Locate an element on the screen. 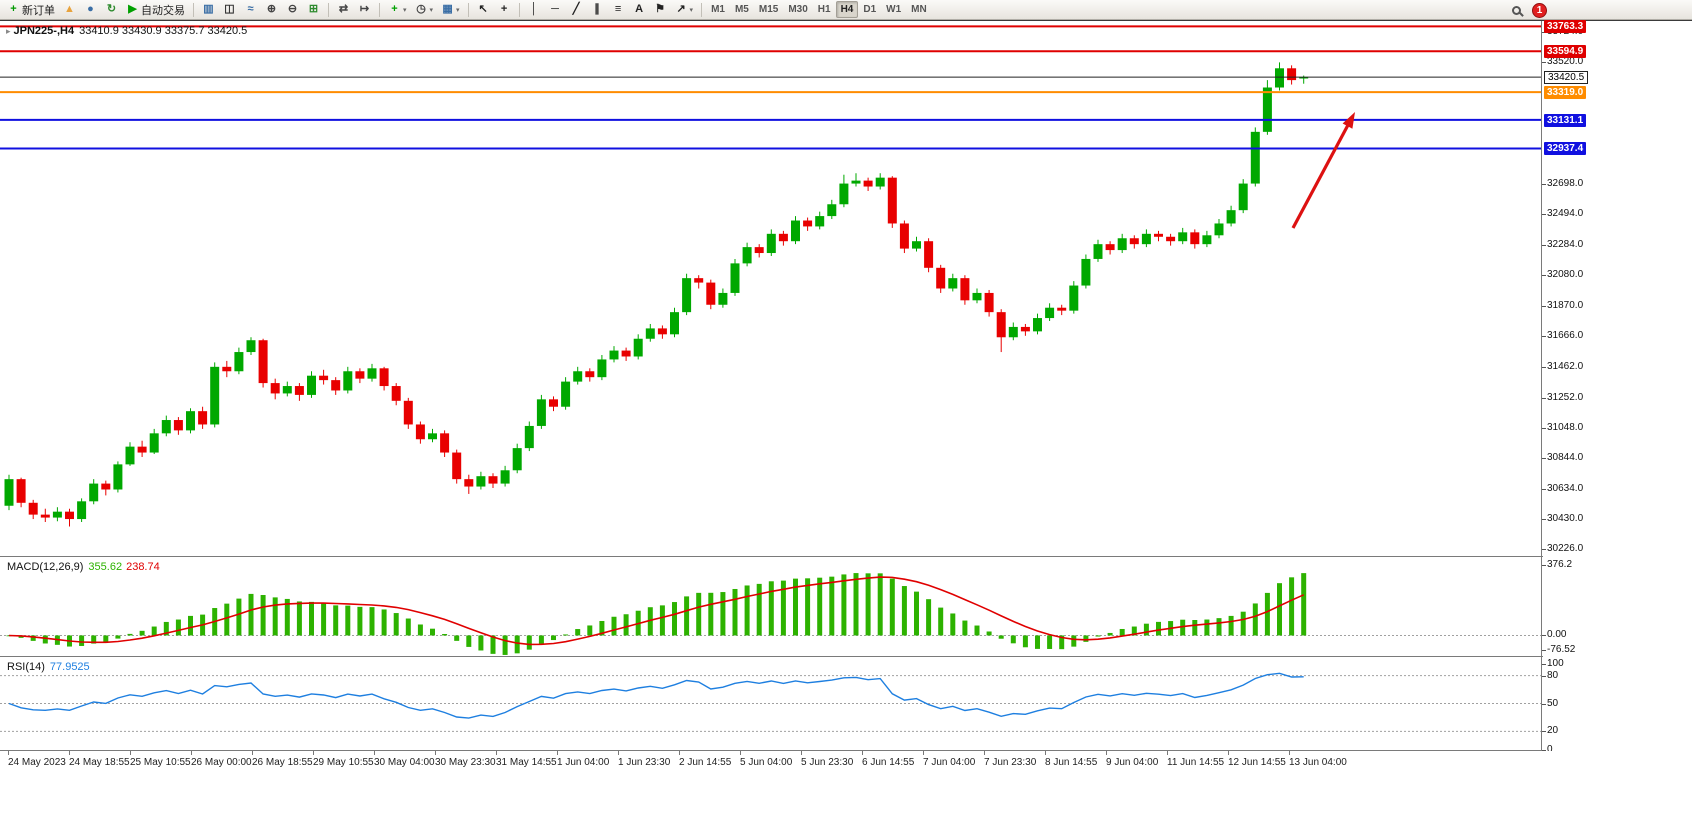 The height and width of the screenshot is (837, 1692). periods-icon: ◷ is located at coordinates (421, 9).